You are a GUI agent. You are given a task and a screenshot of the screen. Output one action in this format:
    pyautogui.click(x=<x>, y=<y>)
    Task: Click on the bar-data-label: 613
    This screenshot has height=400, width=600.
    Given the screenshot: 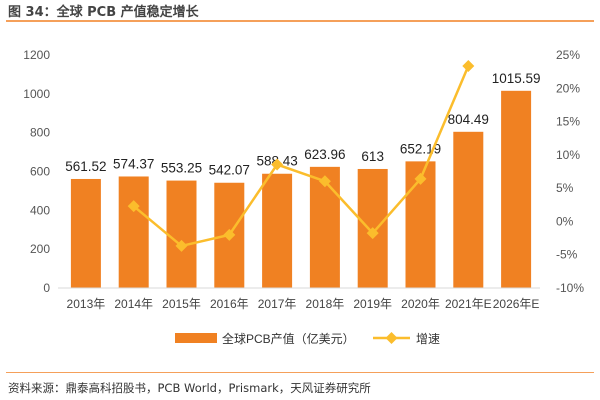 What is the action you would take?
    pyautogui.click(x=372, y=156)
    